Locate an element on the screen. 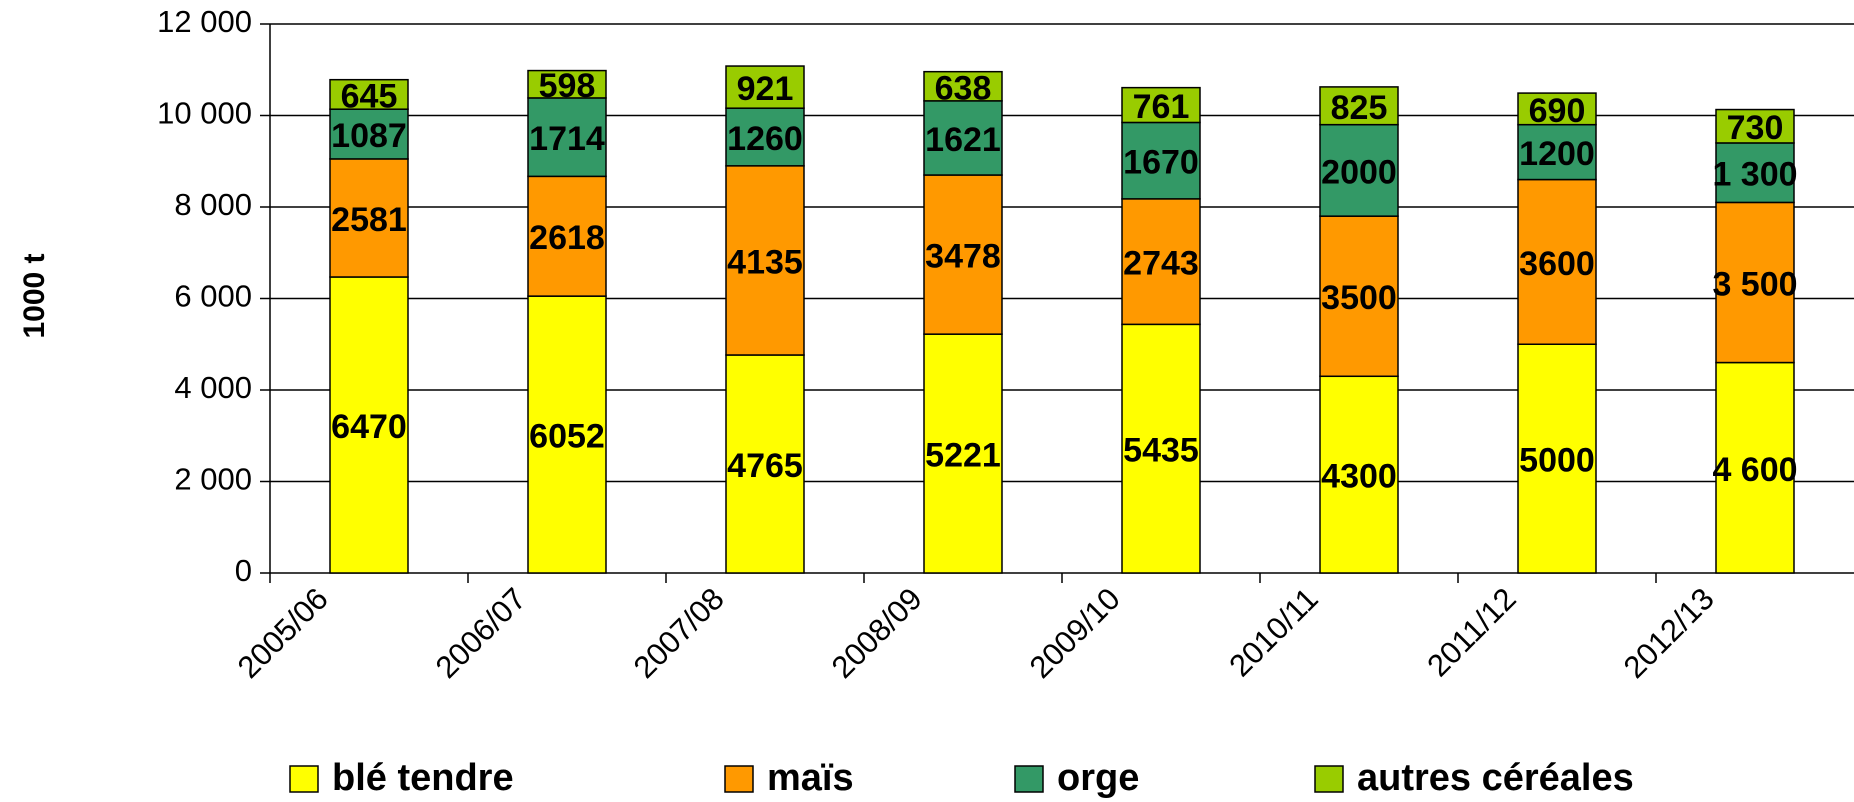 This screenshot has width=1854, height=802. data-label: 3 500 is located at coordinates (1754, 284).